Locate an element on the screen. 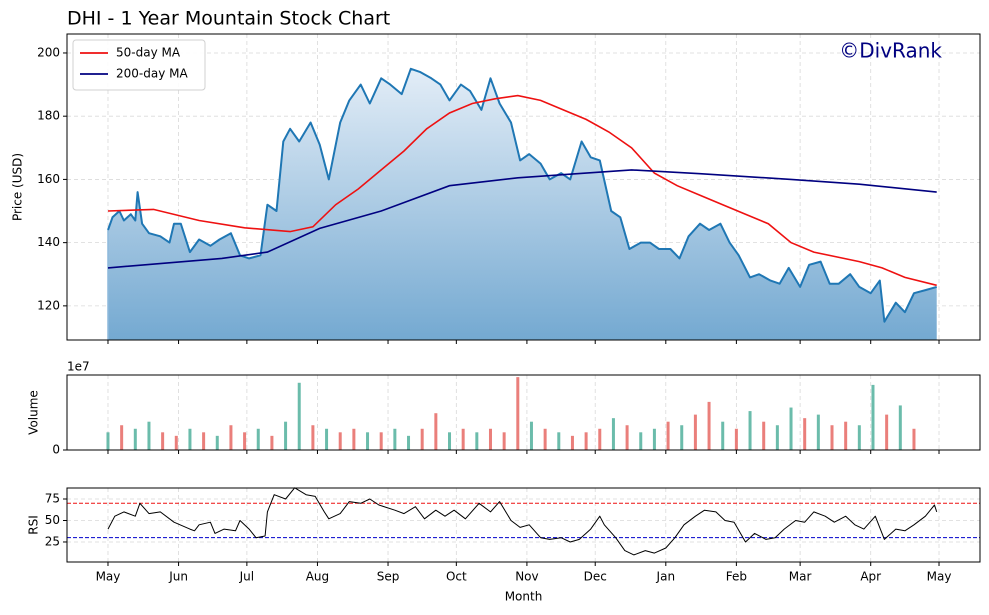 Image resolution: width=989 pixels, height=615 pixels. y-axis-label: Price (USD) is located at coordinates (18, 187).